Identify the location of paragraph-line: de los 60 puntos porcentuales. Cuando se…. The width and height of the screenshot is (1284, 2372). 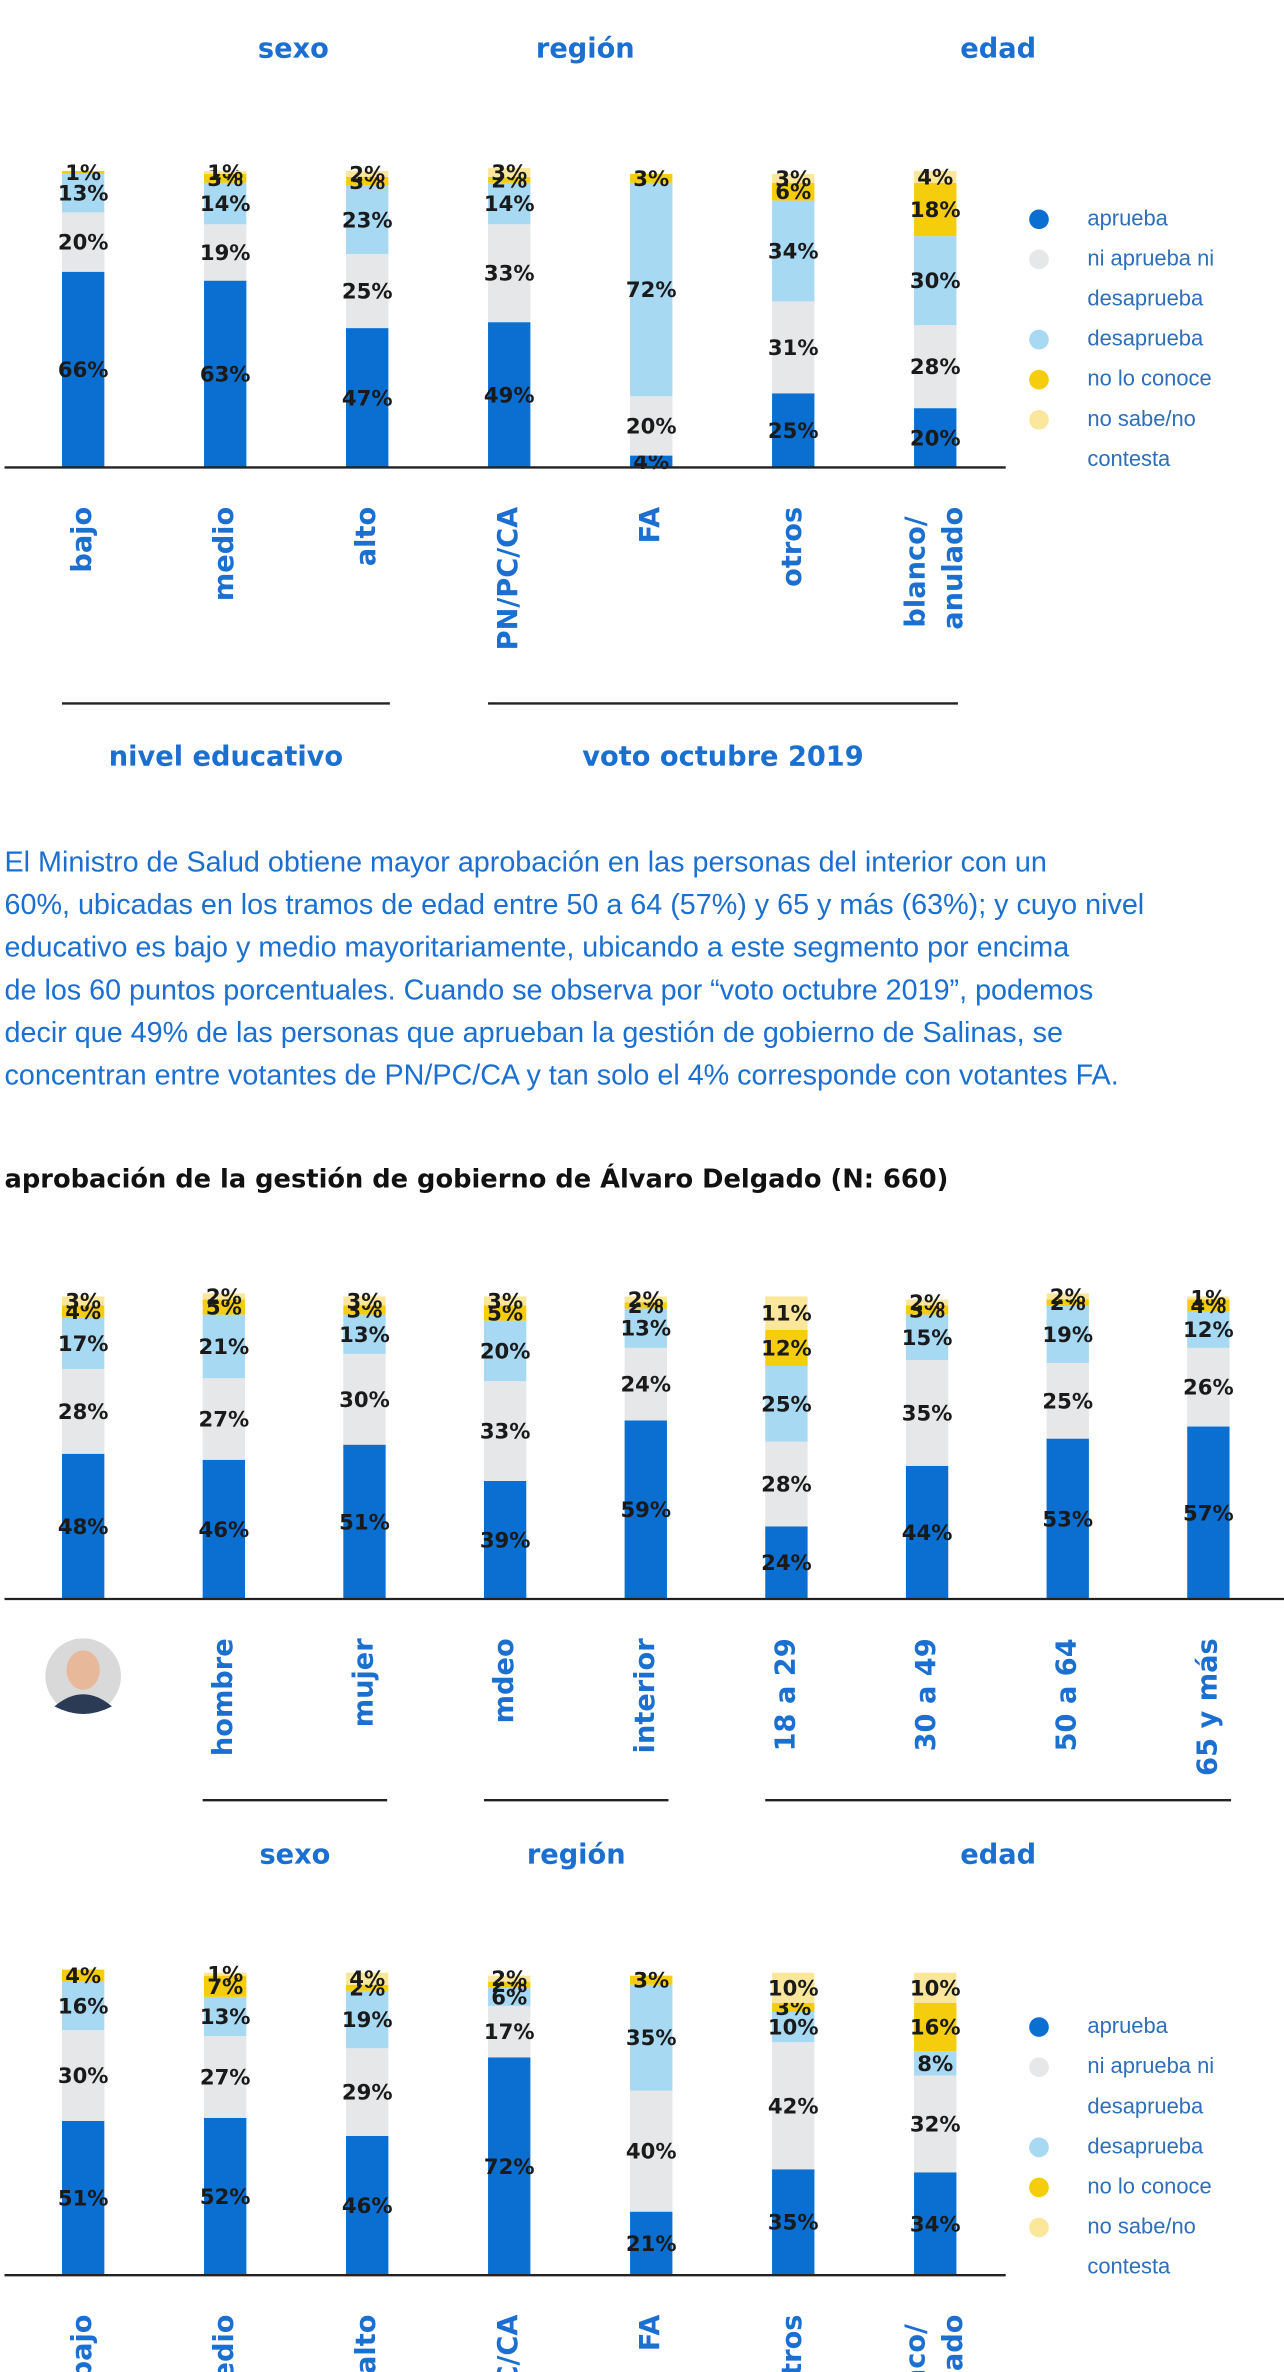
(549, 990).